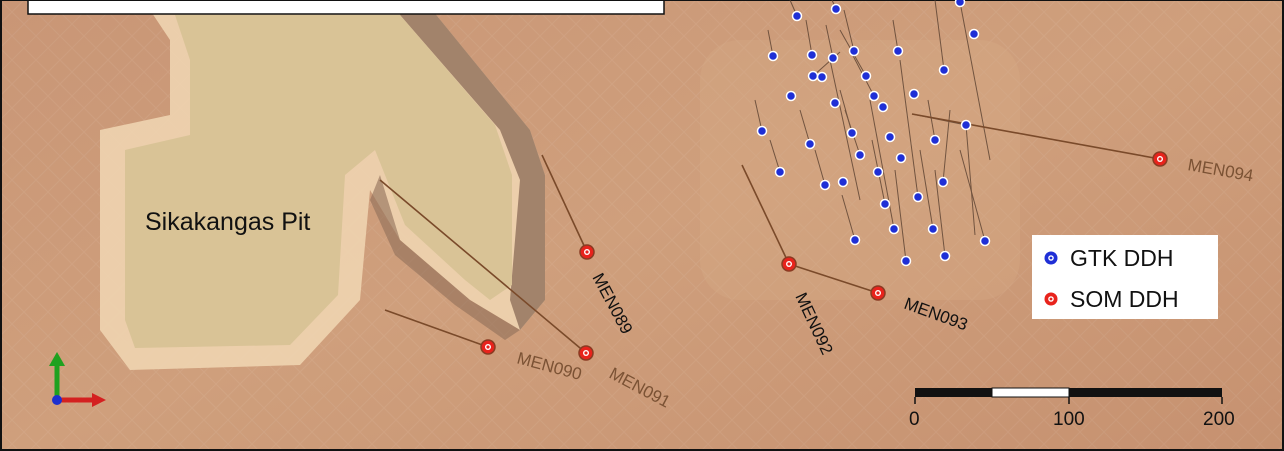 The height and width of the screenshot is (451, 1284). Describe the element at coordinates (472, 165) in the screenshot. I see `pit-rim-shadow` at that location.